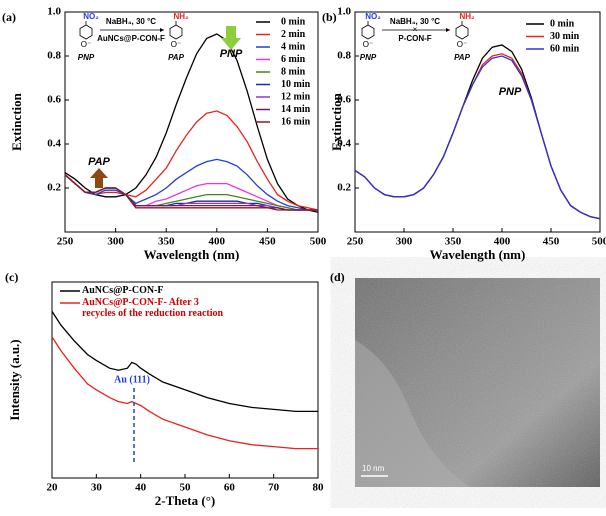 The width and height of the screenshot is (606, 516). I want to click on tem-region, so click(412, 413).